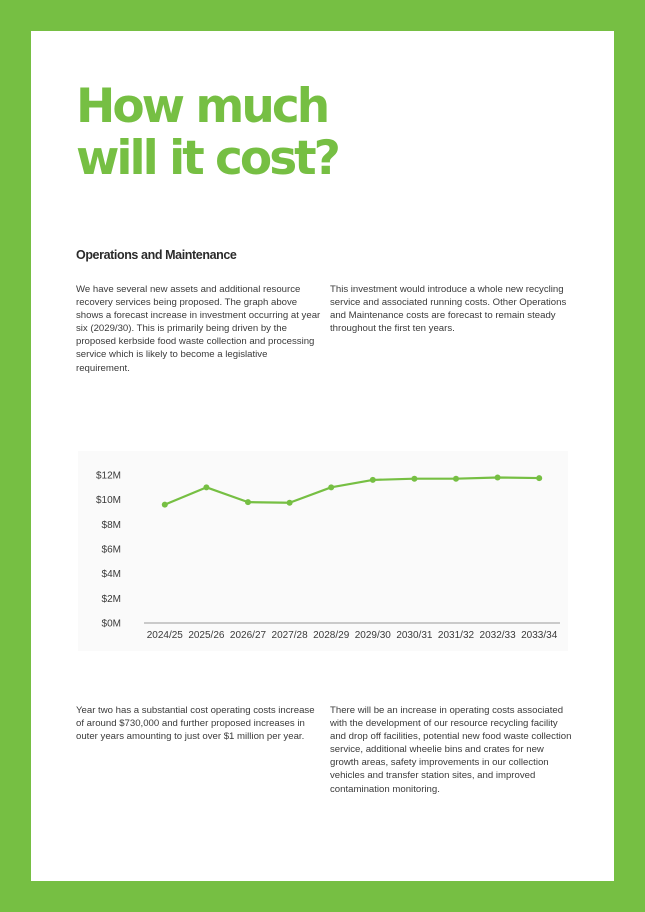  What do you see at coordinates (165, 635) in the screenshot?
I see `x-tick-label: 2024/25` at bounding box center [165, 635].